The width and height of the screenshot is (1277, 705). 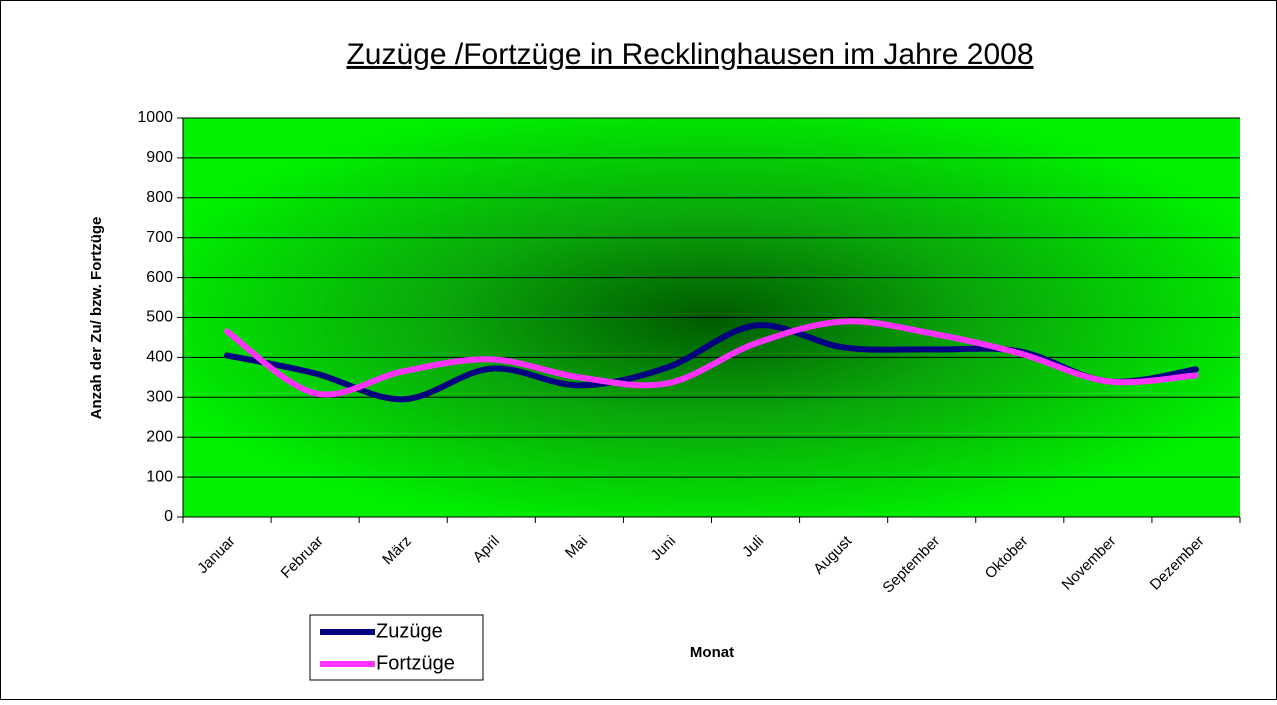 What do you see at coordinates (159, 197) in the screenshot?
I see `y-tick-label: 800` at bounding box center [159, 197].